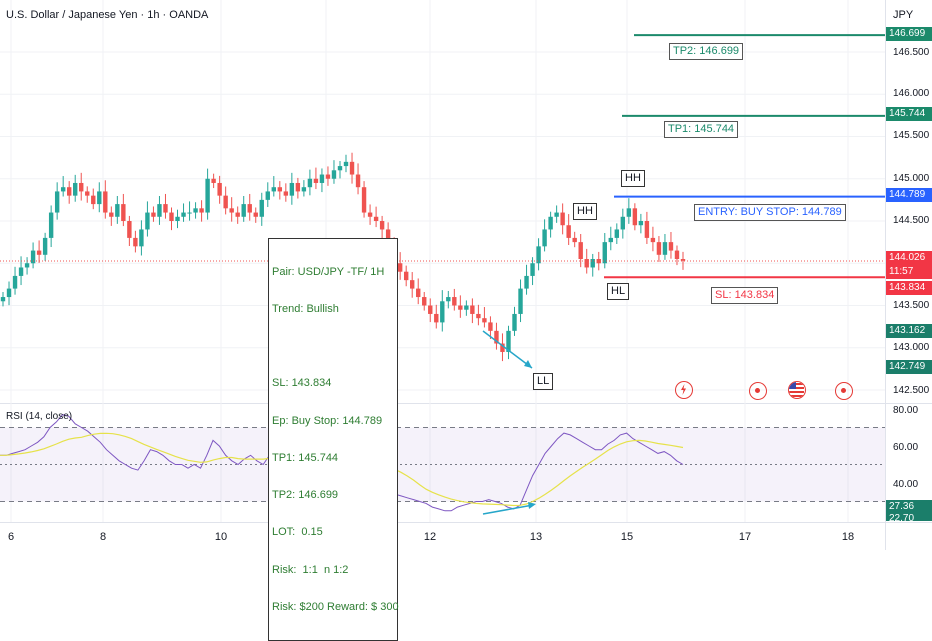  Describe the element at coordinates (906, 410) in the screenshot. I see `rsi-tick-80: 80.00` at that location.